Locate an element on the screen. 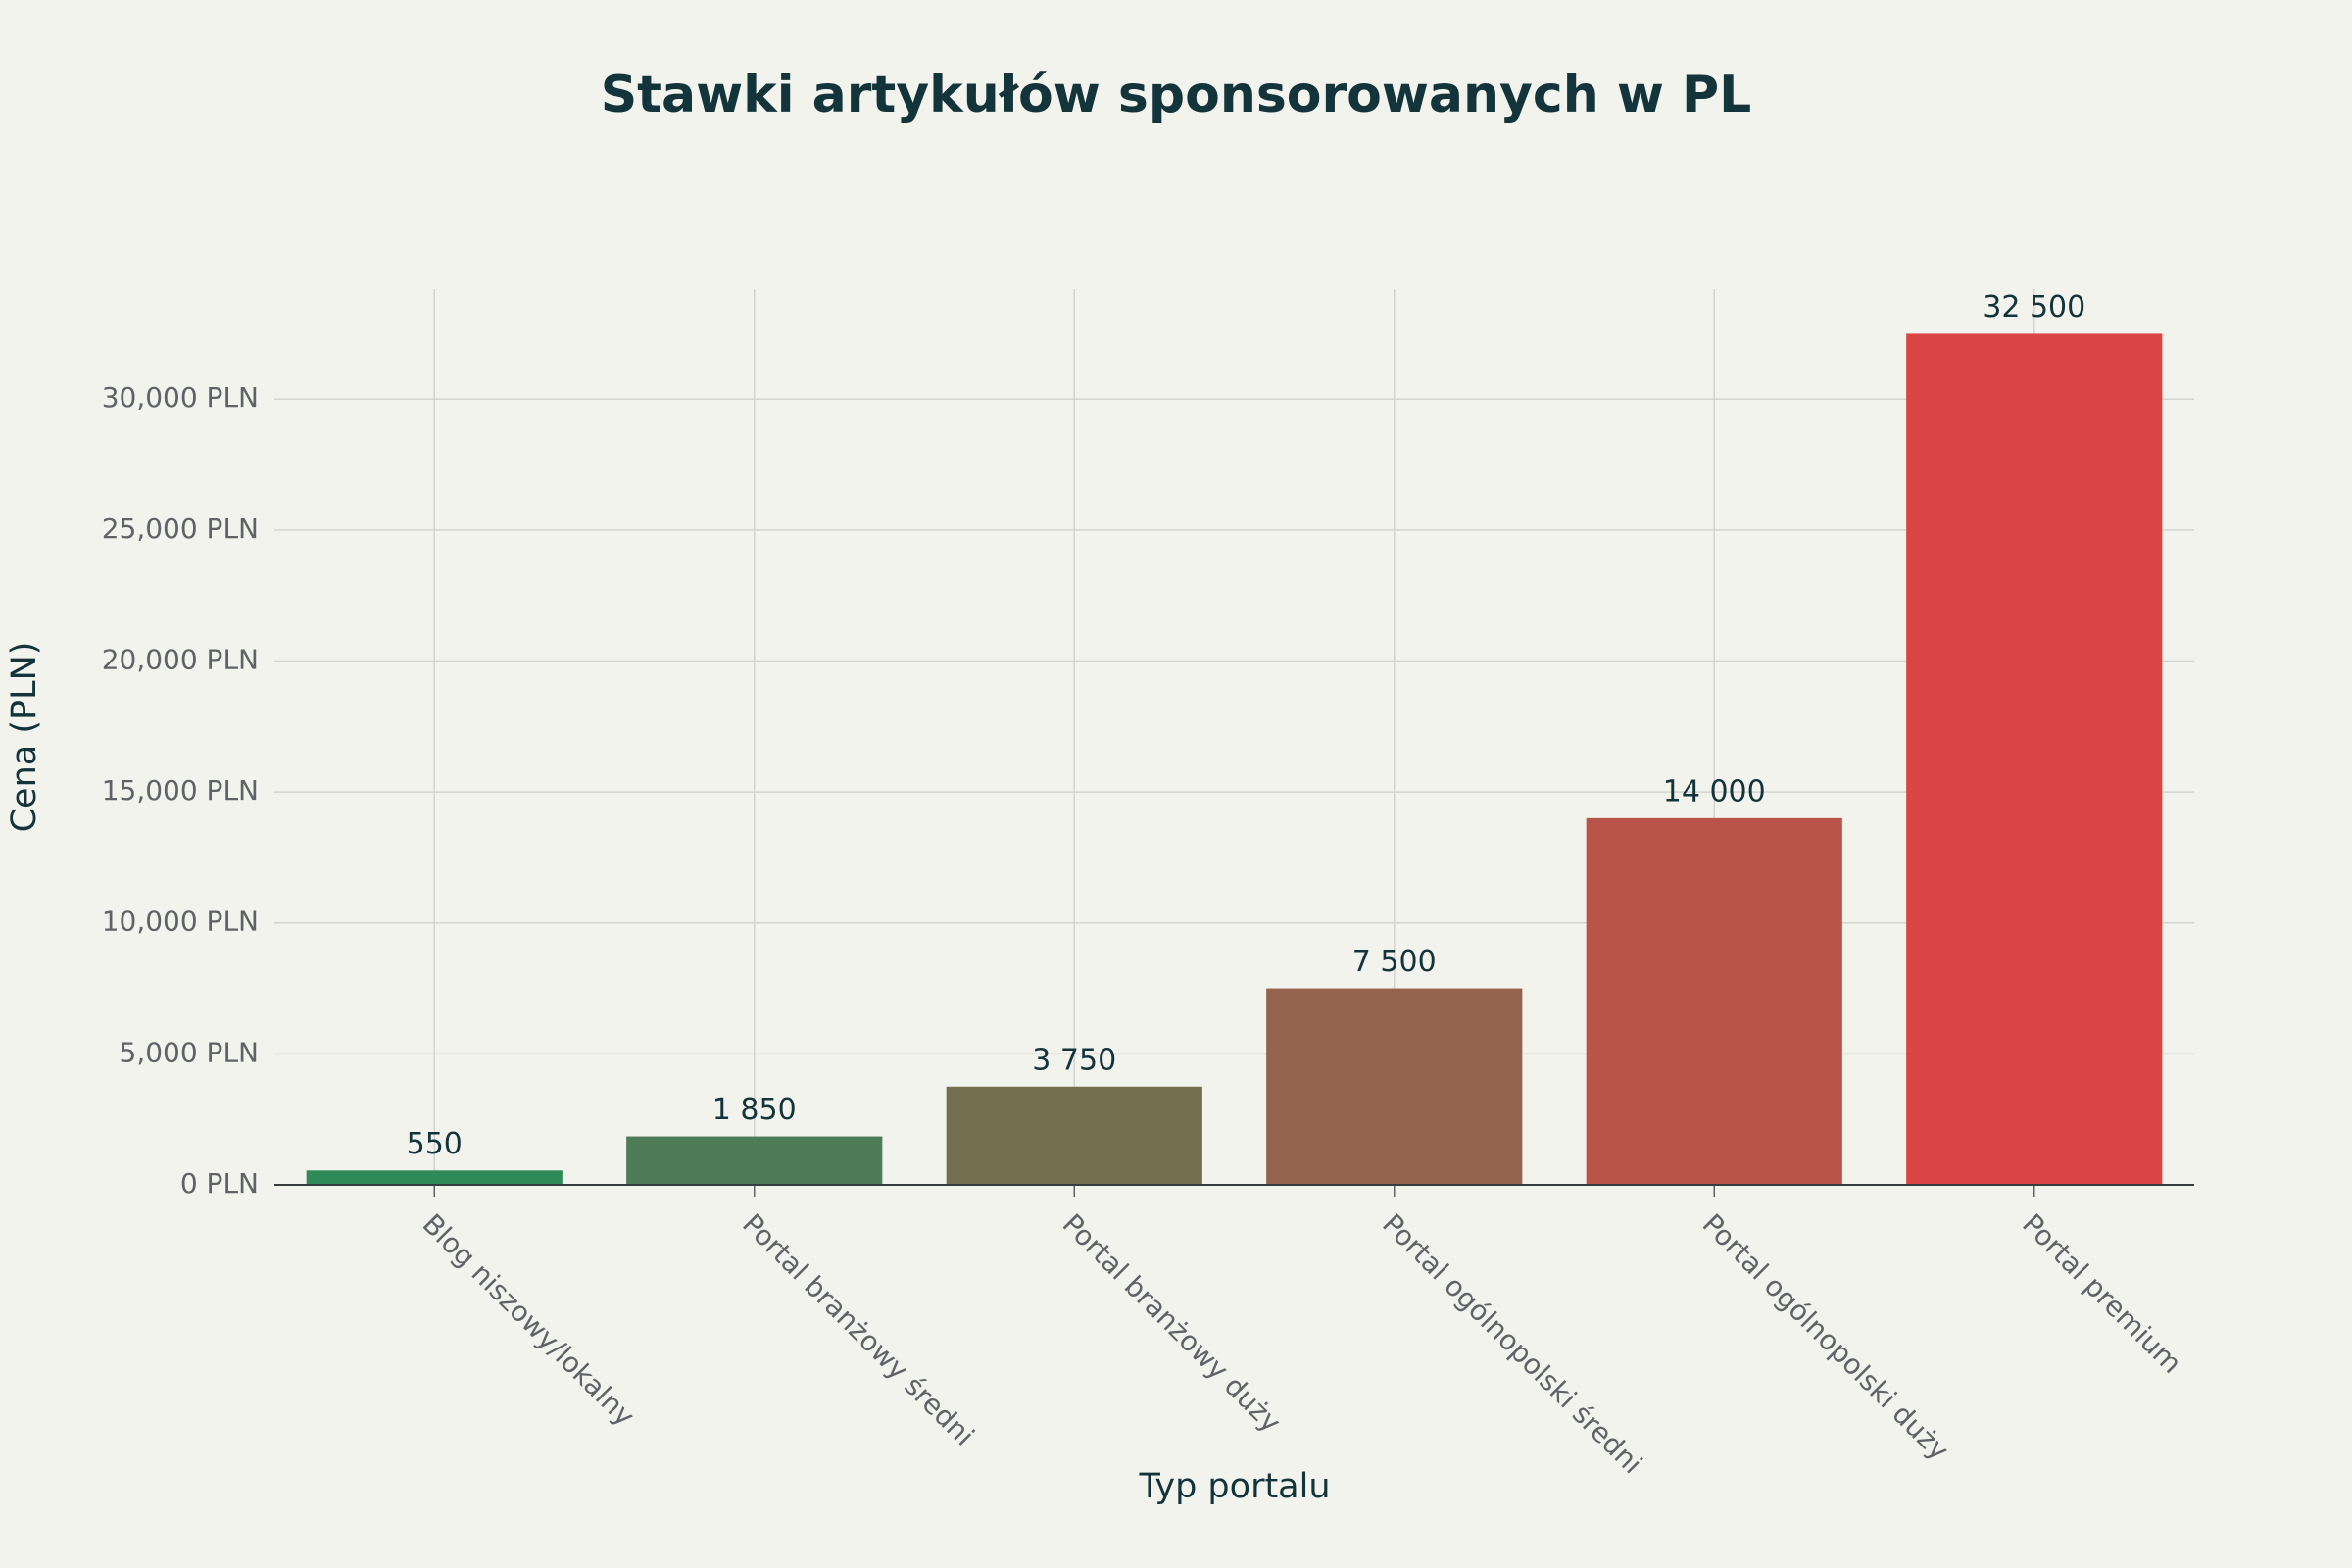 The width and height of the screenshot is (2352, 1568). y-tick-label: 0 PLN is located at coordinates (219, 1183).